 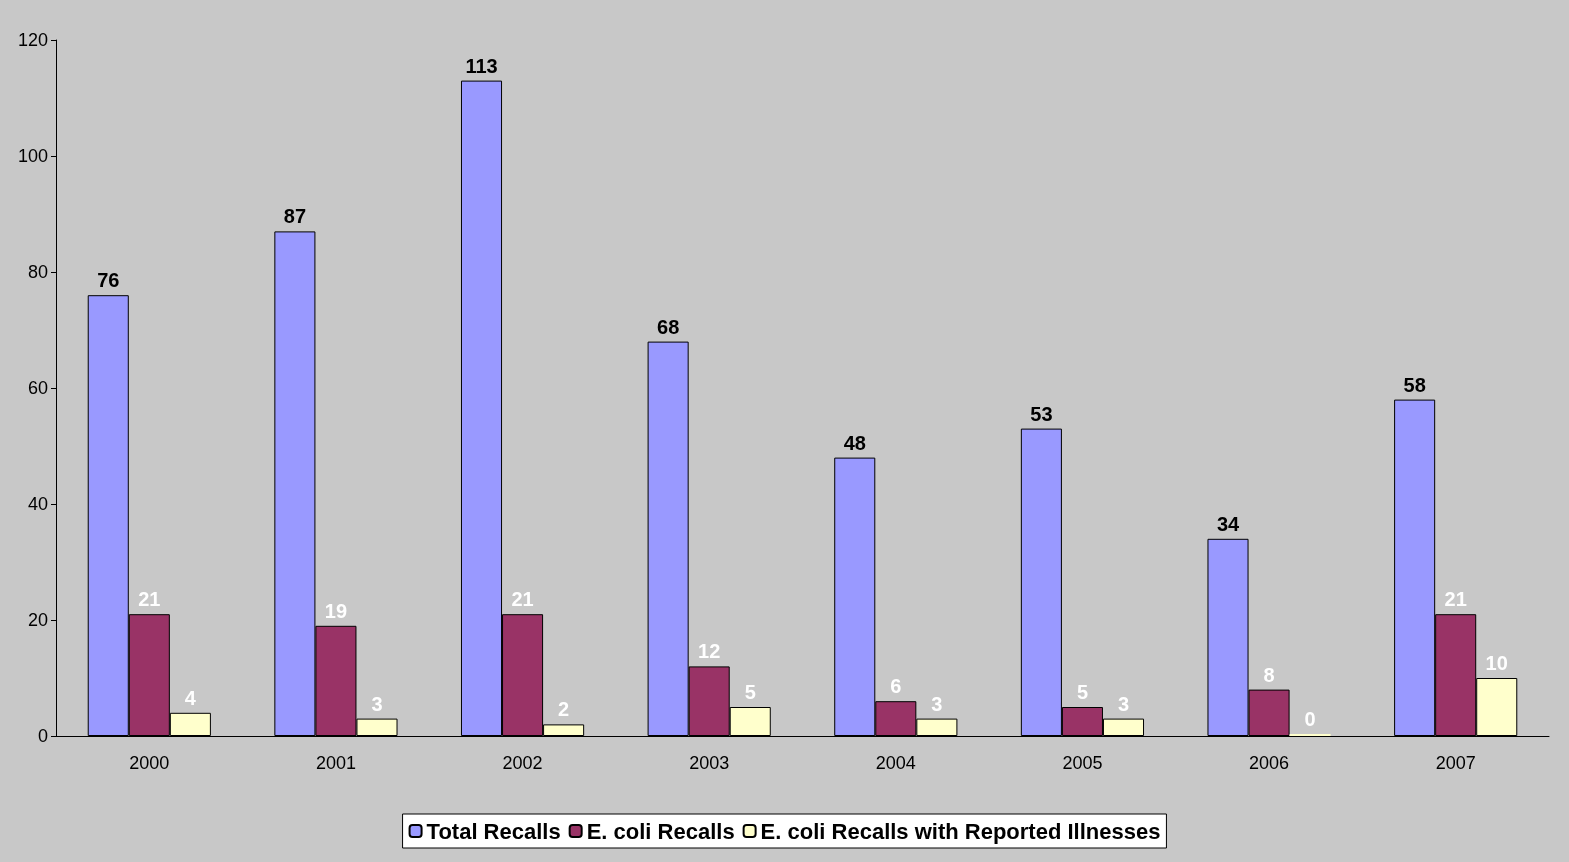 What do you see at coordinates (32, 156) in the screenshot?
I see `y-tick-label: 100` at bounding box center [32, 156].